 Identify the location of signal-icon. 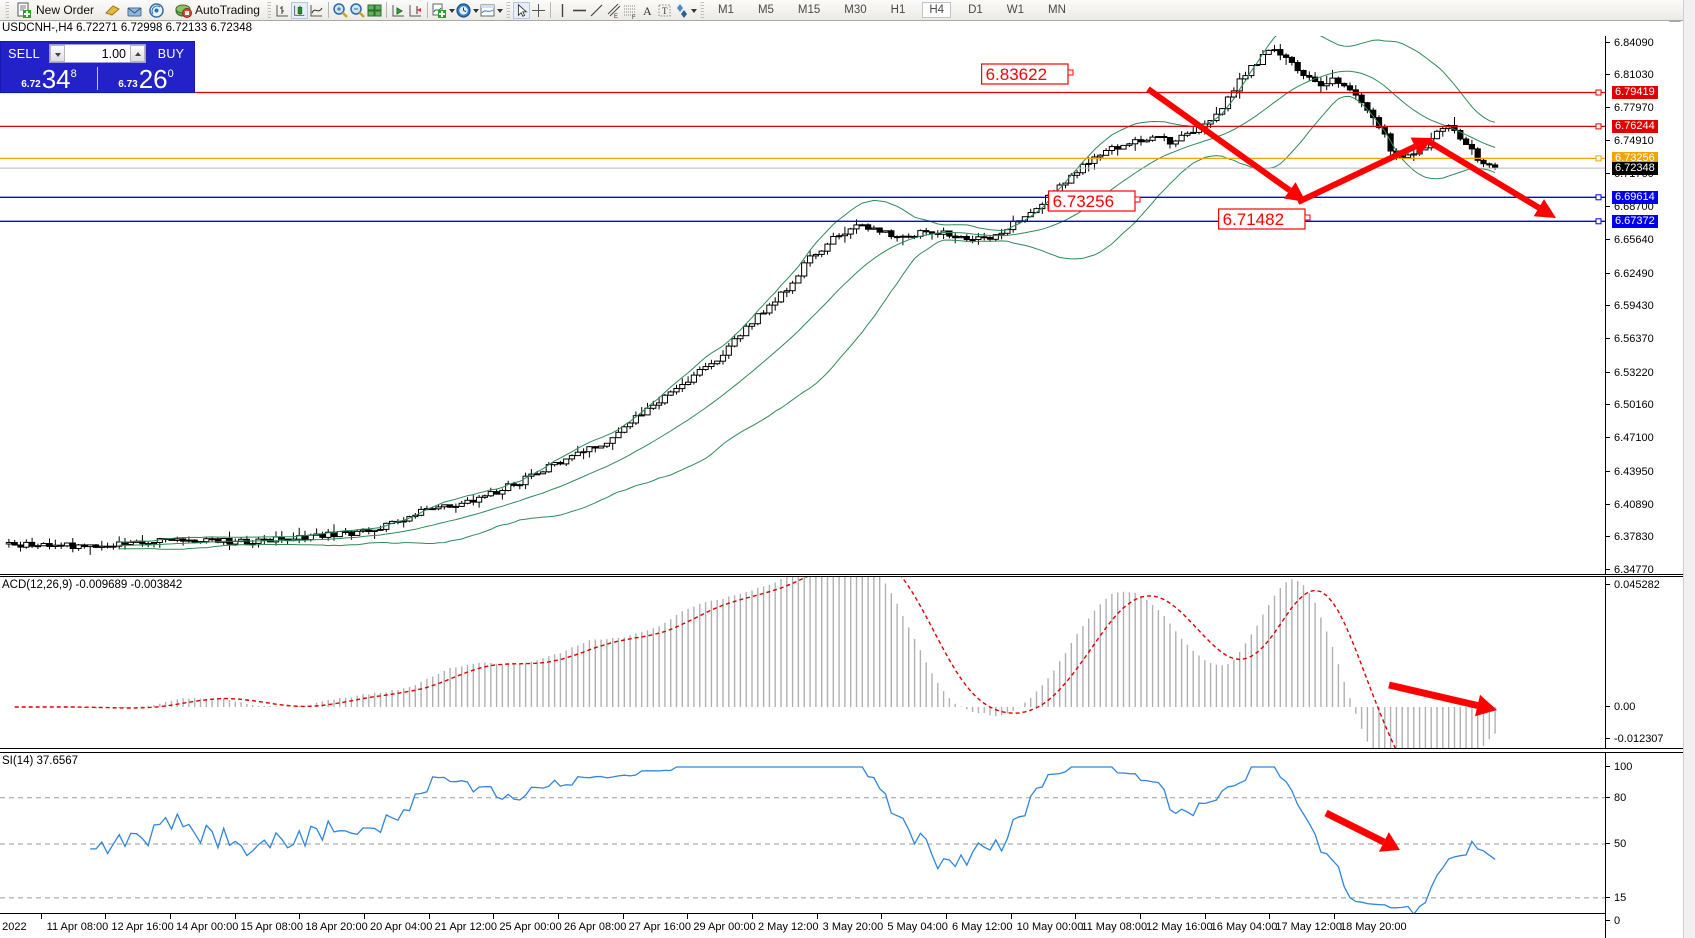
(156, 10).